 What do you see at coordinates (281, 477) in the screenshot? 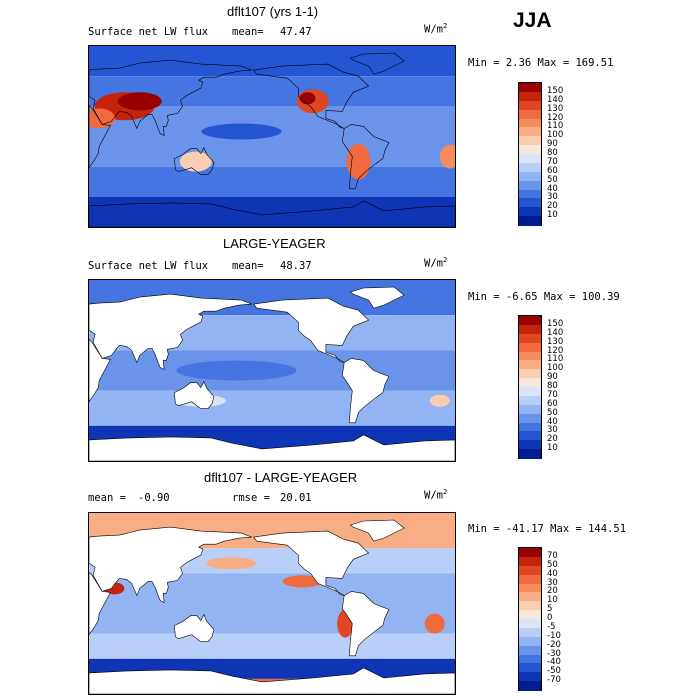
I see `panel-3-title: dflt107 - LARGE-YEAGER` at bounding box center [281, 477].